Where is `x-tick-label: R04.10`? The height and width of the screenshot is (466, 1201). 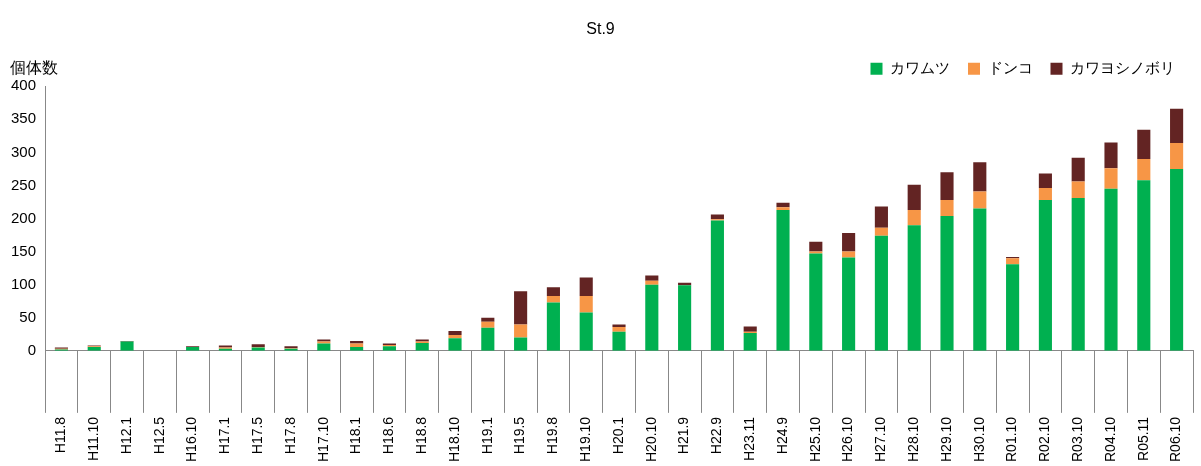
x-tick-label: R04.10 is located at coordinates (1109, 439).